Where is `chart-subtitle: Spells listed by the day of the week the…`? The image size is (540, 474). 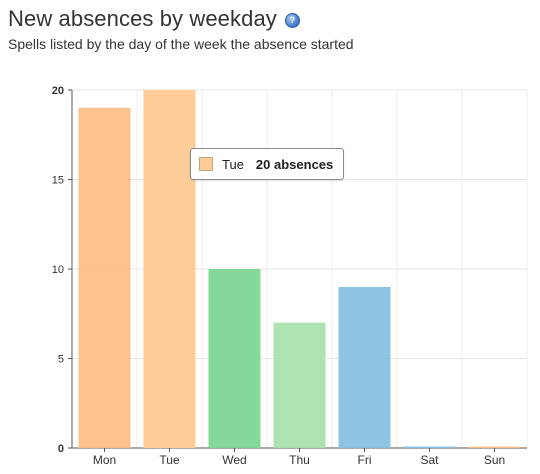
chart-subtitle: Spells listed by the day of the week the… is located at coordinates (181, 44).